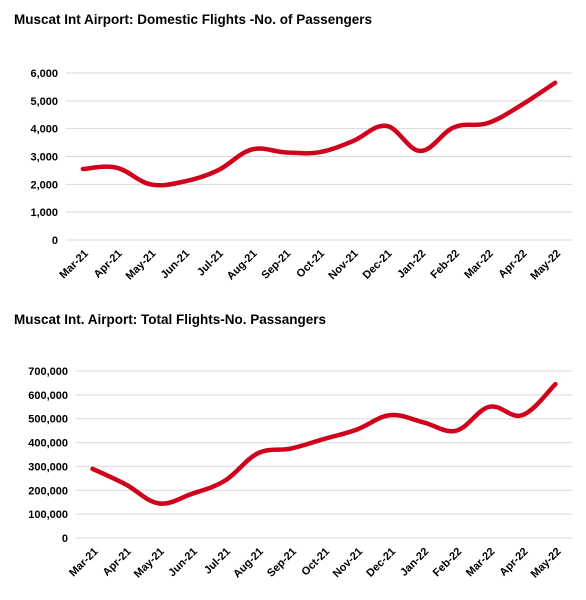  I want to click on y-tick-label: 500,000, so click(48, 420).